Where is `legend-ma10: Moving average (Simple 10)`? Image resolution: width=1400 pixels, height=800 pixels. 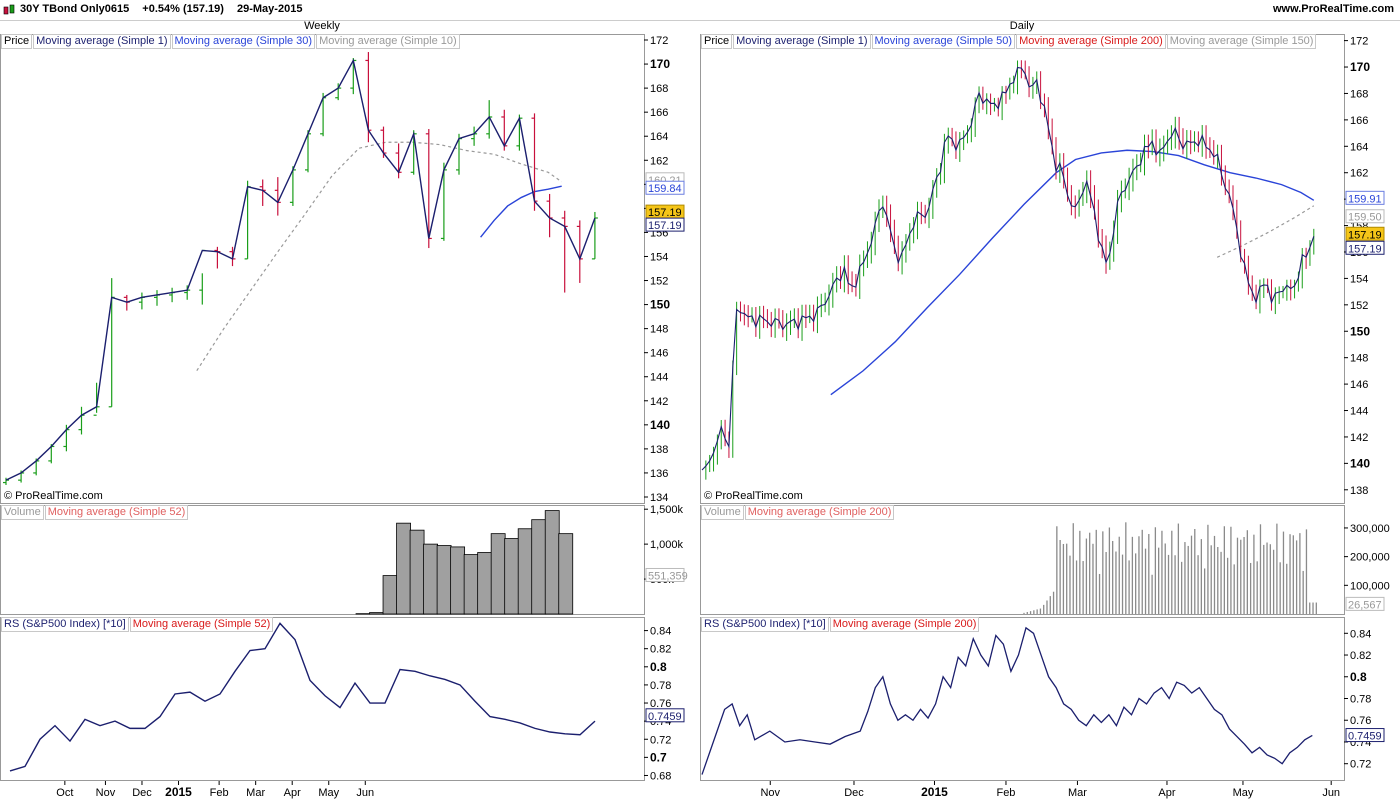 legend-ma10: Moving average (Simple 10) is located at coordinates (388, 41).